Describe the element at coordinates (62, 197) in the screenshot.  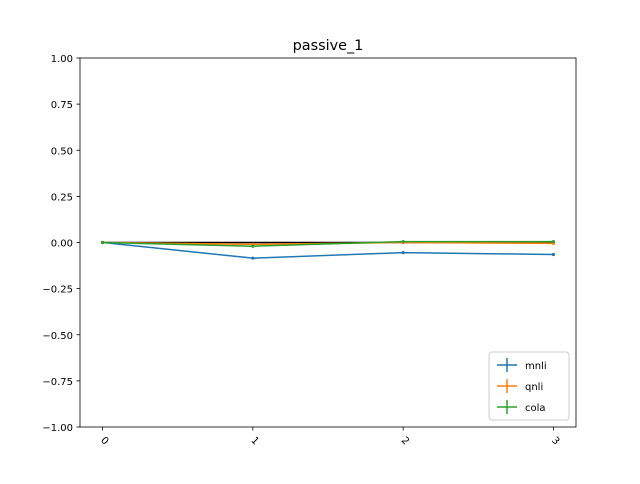
I see `y-tick-label: 0.25` at that location.